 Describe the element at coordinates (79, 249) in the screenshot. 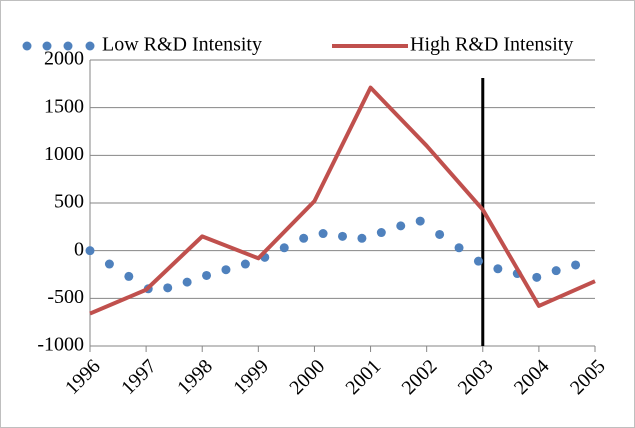

I see `y-tick-label: 0` at that location.